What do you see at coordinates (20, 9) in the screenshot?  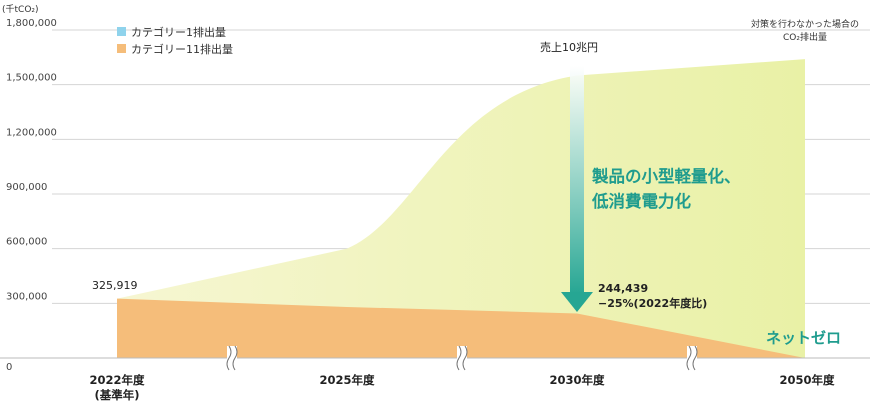 I see `y-unit-label: (千tCO₂)` at bounding box center [20, 9].